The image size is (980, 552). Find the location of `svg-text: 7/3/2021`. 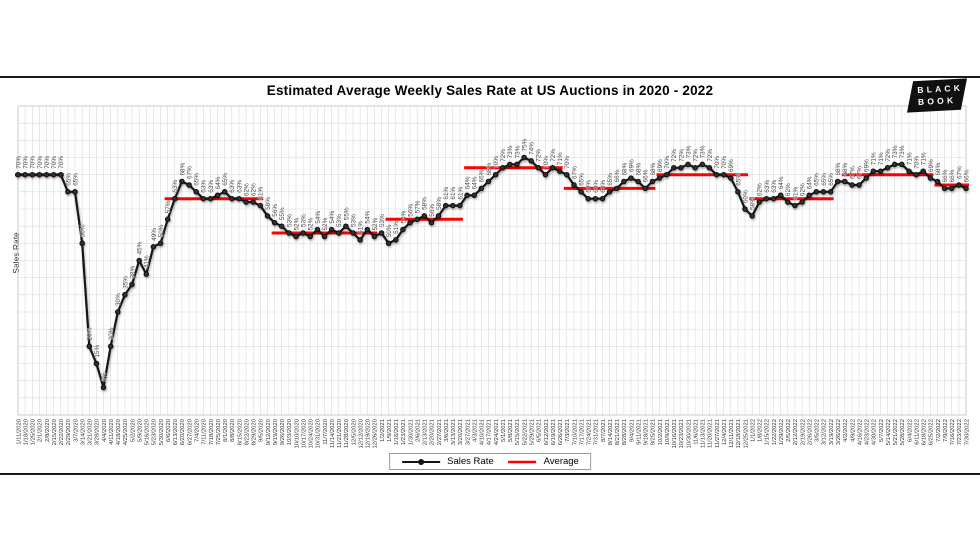

svg-text: 7/3/2021 is located at coordinates (568, 430).